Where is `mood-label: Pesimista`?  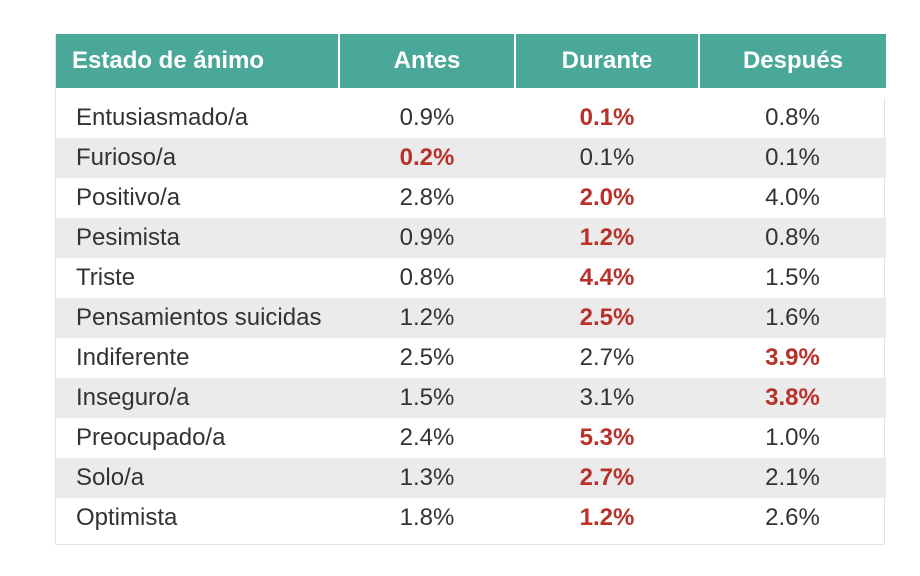
mood-label: Pesimista is located at coordinates (197, 238).